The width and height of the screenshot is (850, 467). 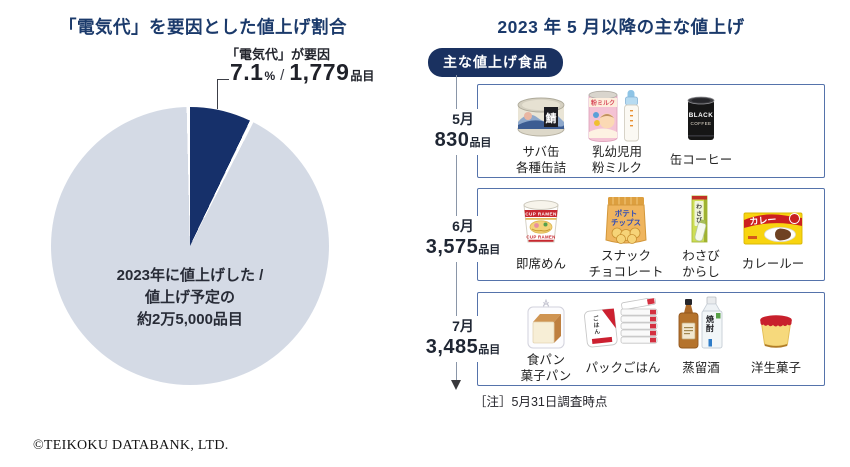 I want to click on product-item-curry-roux: カレー カレールー, so click(x=773, y=236).